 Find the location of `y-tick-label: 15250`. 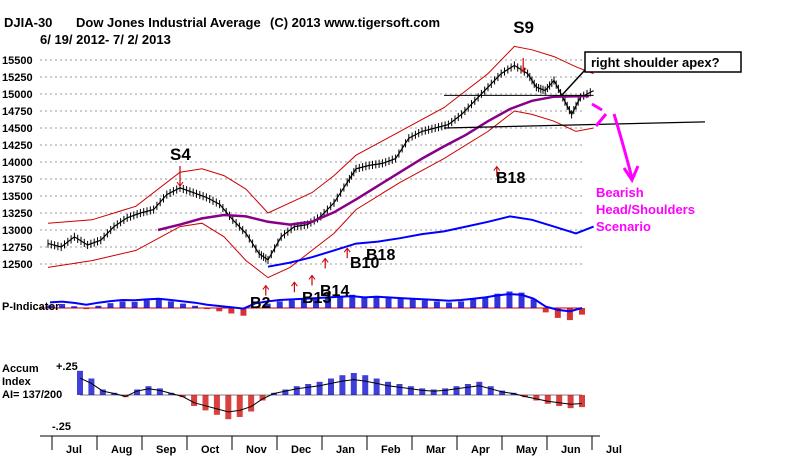

y-tick-label: 15250 is located at coordinates (17, 78).